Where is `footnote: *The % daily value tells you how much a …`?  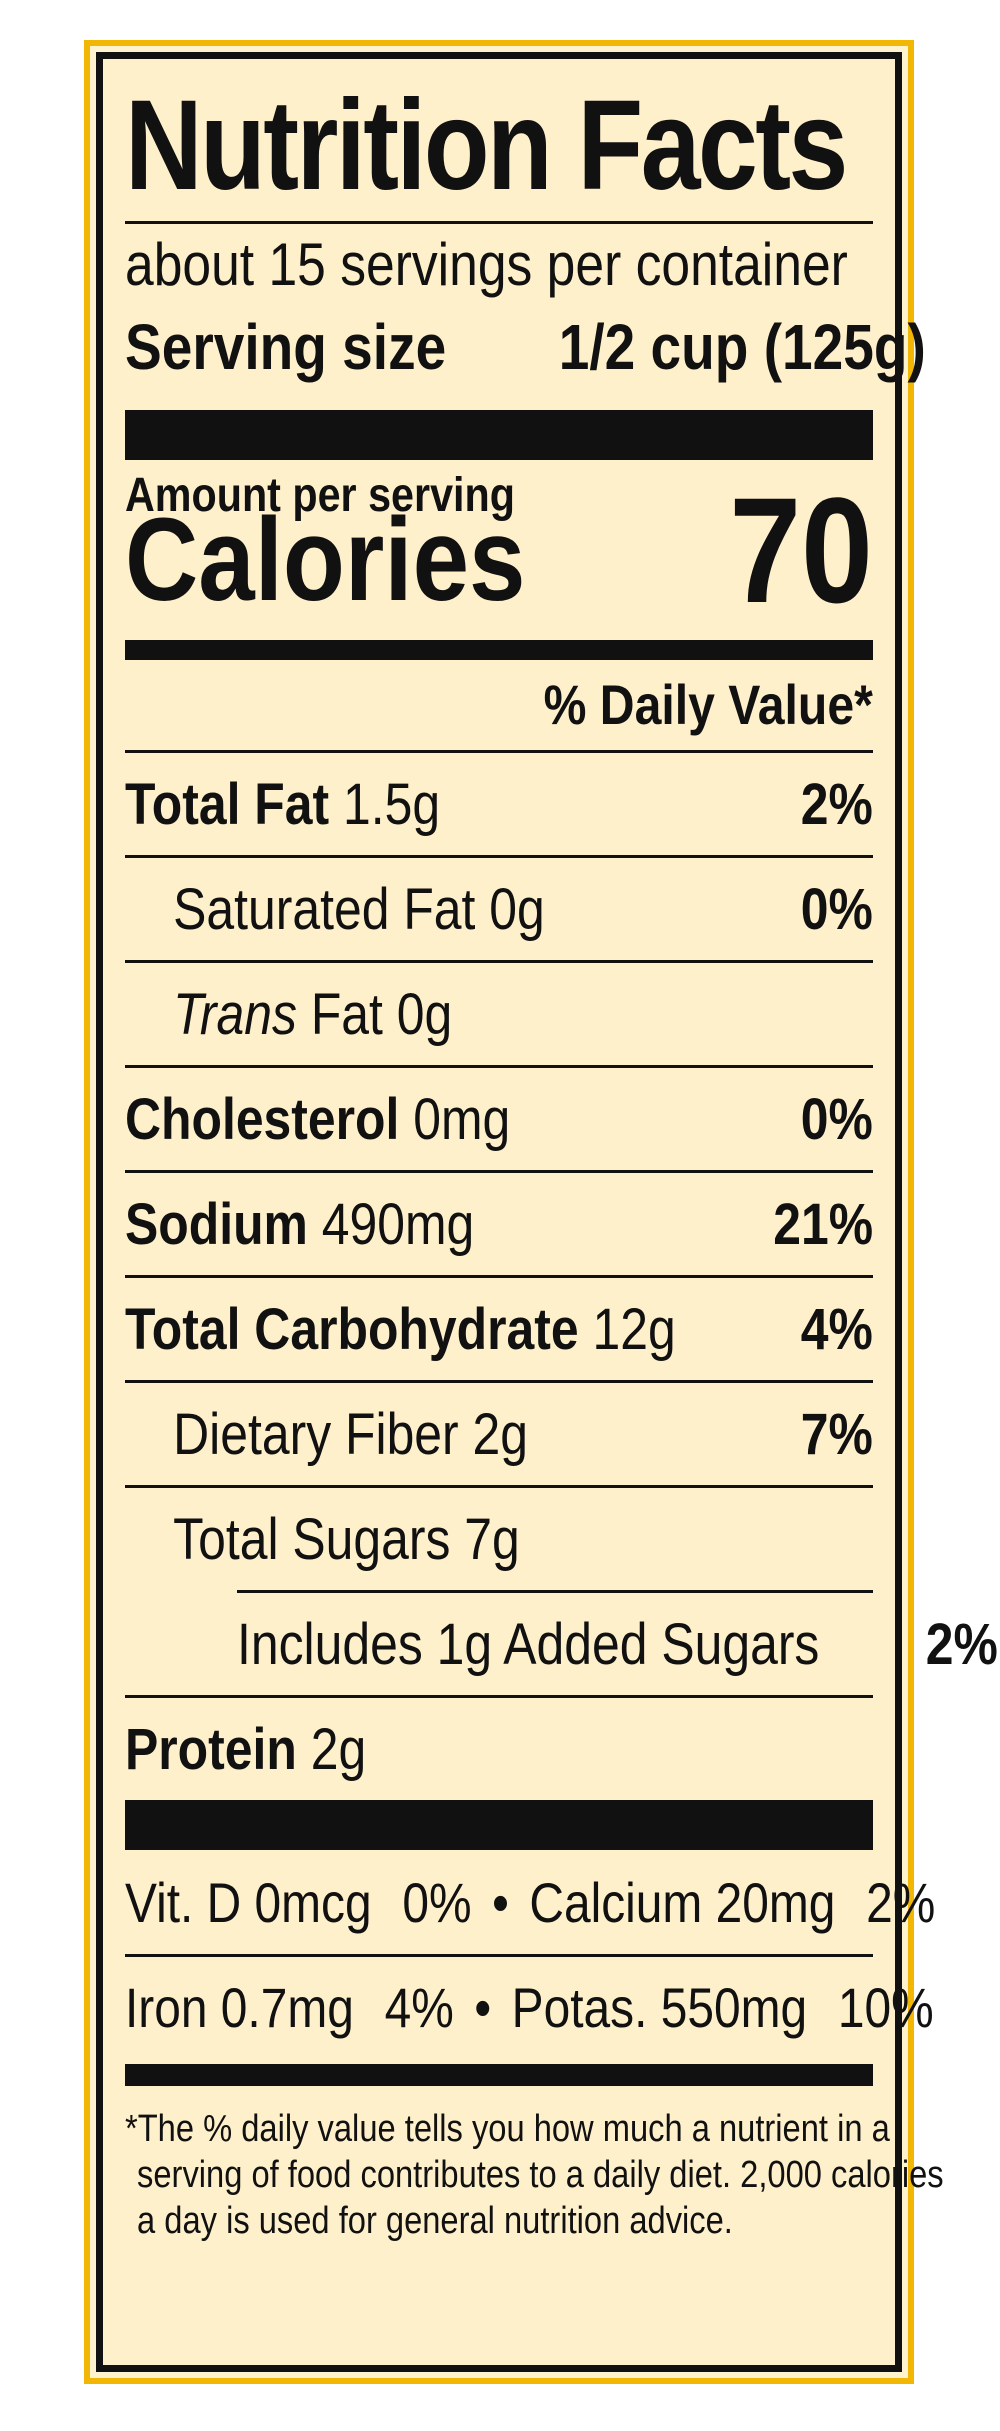 footnote: *The % daily value tells you how much a … is located at coordinates (534, 2175).